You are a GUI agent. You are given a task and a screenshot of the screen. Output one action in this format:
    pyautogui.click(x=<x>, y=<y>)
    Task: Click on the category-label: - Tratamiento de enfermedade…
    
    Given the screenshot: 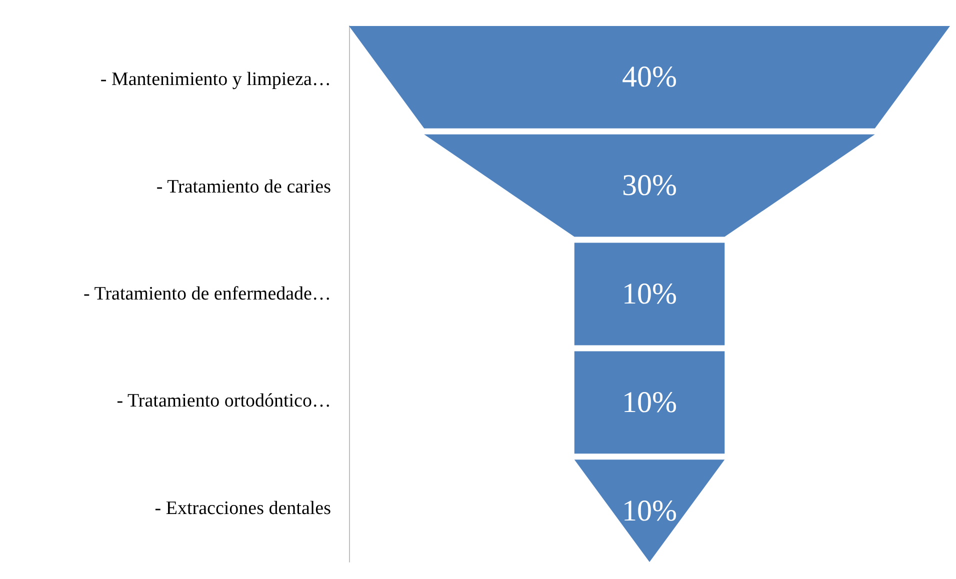 What is the action you would take?
    pyautogui.click(x=207, y=294)
    